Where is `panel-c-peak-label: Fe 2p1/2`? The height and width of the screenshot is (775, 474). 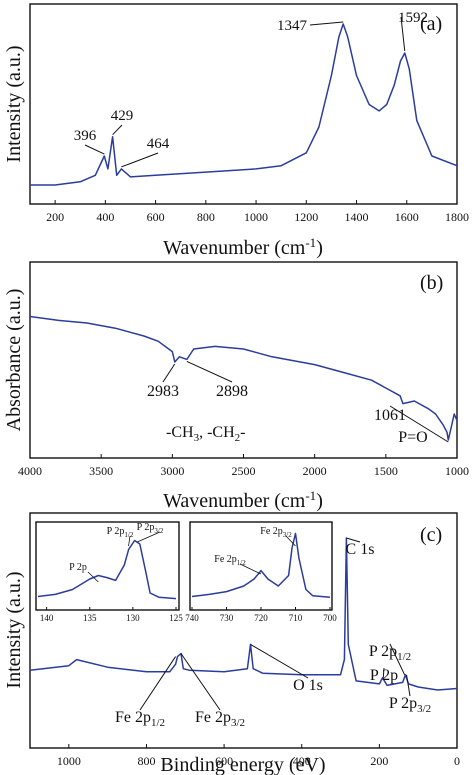
panel-c-peak-label: Fe 2p1/2 is located at coordinates (140, 719).